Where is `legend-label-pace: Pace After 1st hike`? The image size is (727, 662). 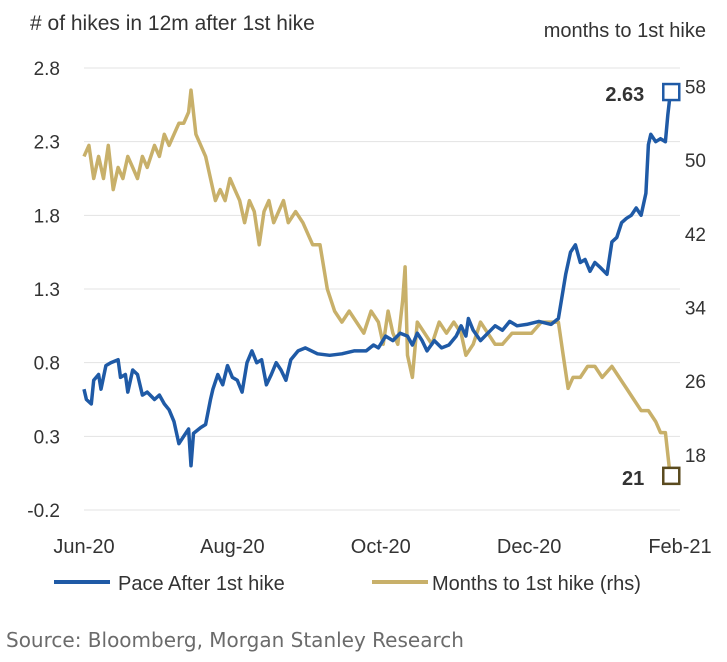
legend-label-pace: Pace After 1st hike is located at coordinates (201, 584).